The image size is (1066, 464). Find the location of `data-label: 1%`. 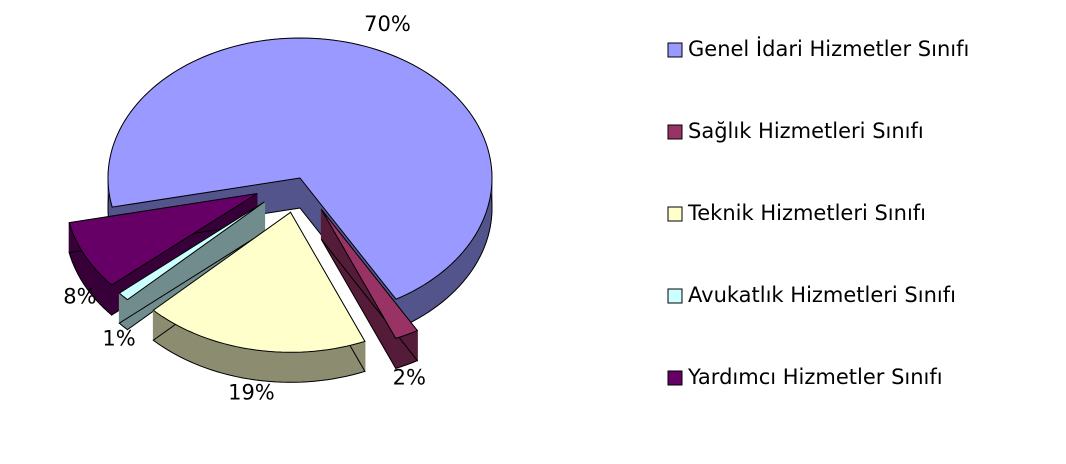

data-label: 1% is located at coordinates (118, 338).